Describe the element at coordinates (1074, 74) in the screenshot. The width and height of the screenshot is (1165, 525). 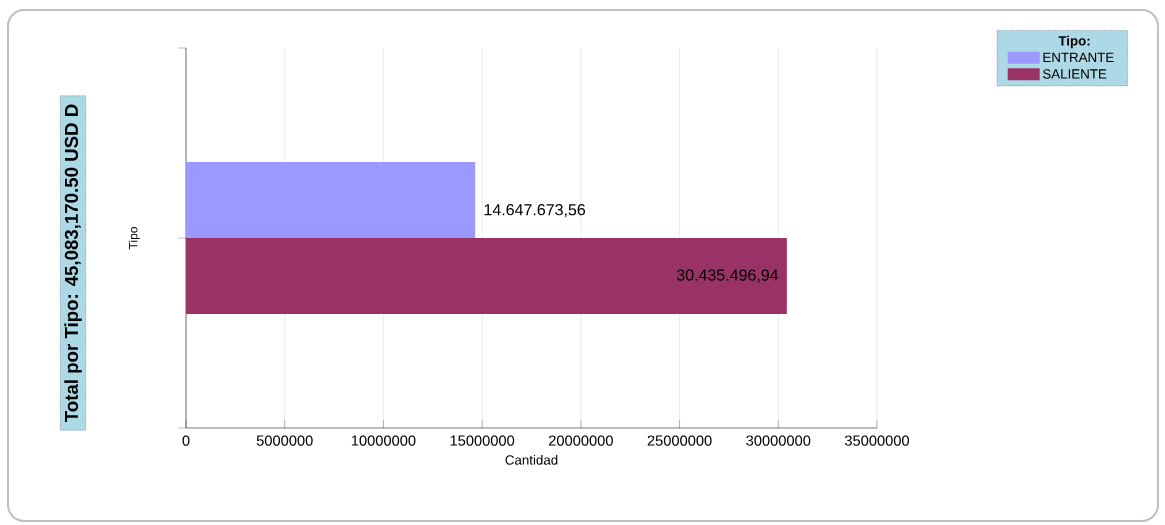
I see `legend-label: SALIENTE` at that location.